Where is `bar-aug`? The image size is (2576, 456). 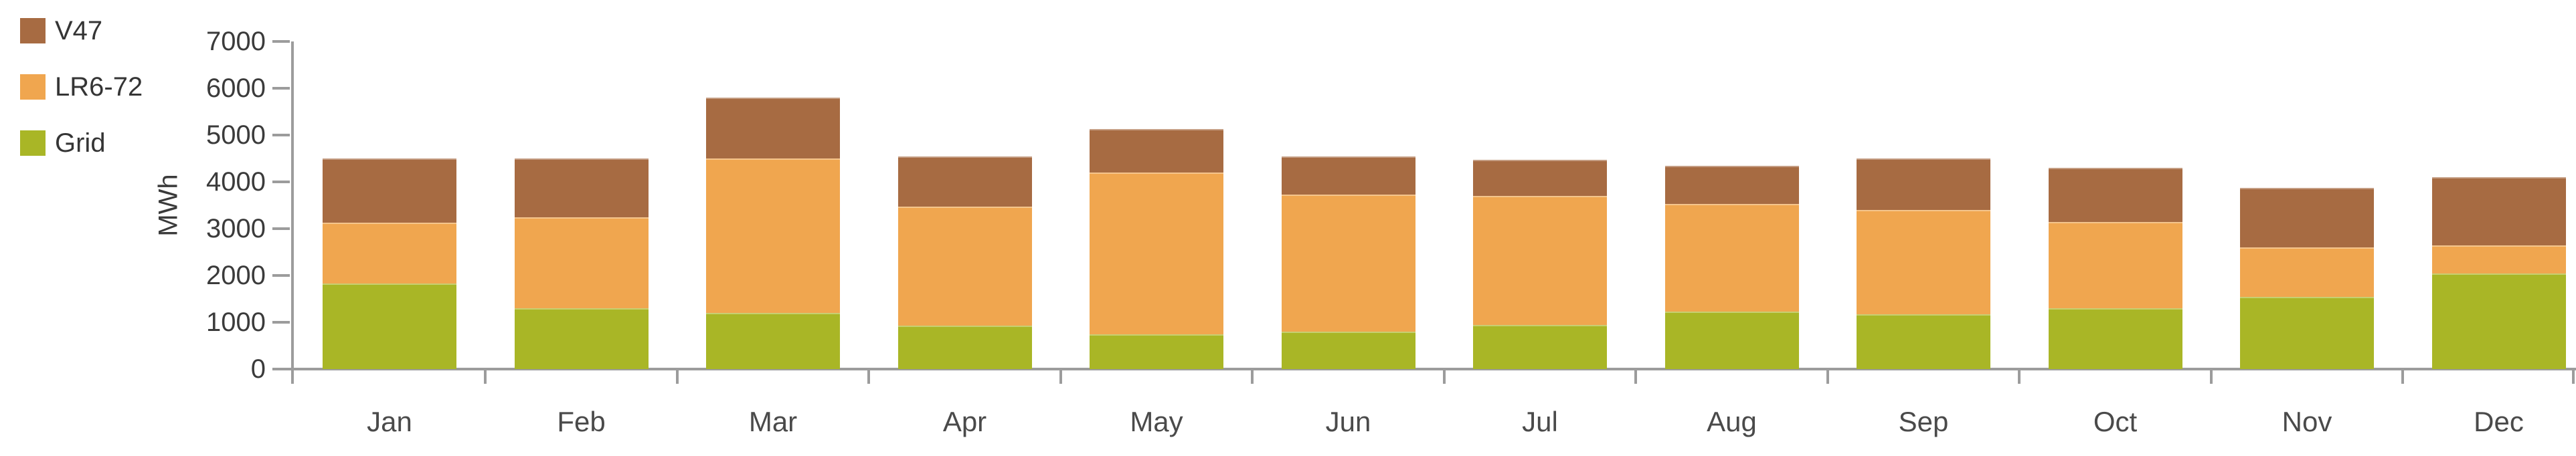 bar-aug is located at coordinates (1731, 267).